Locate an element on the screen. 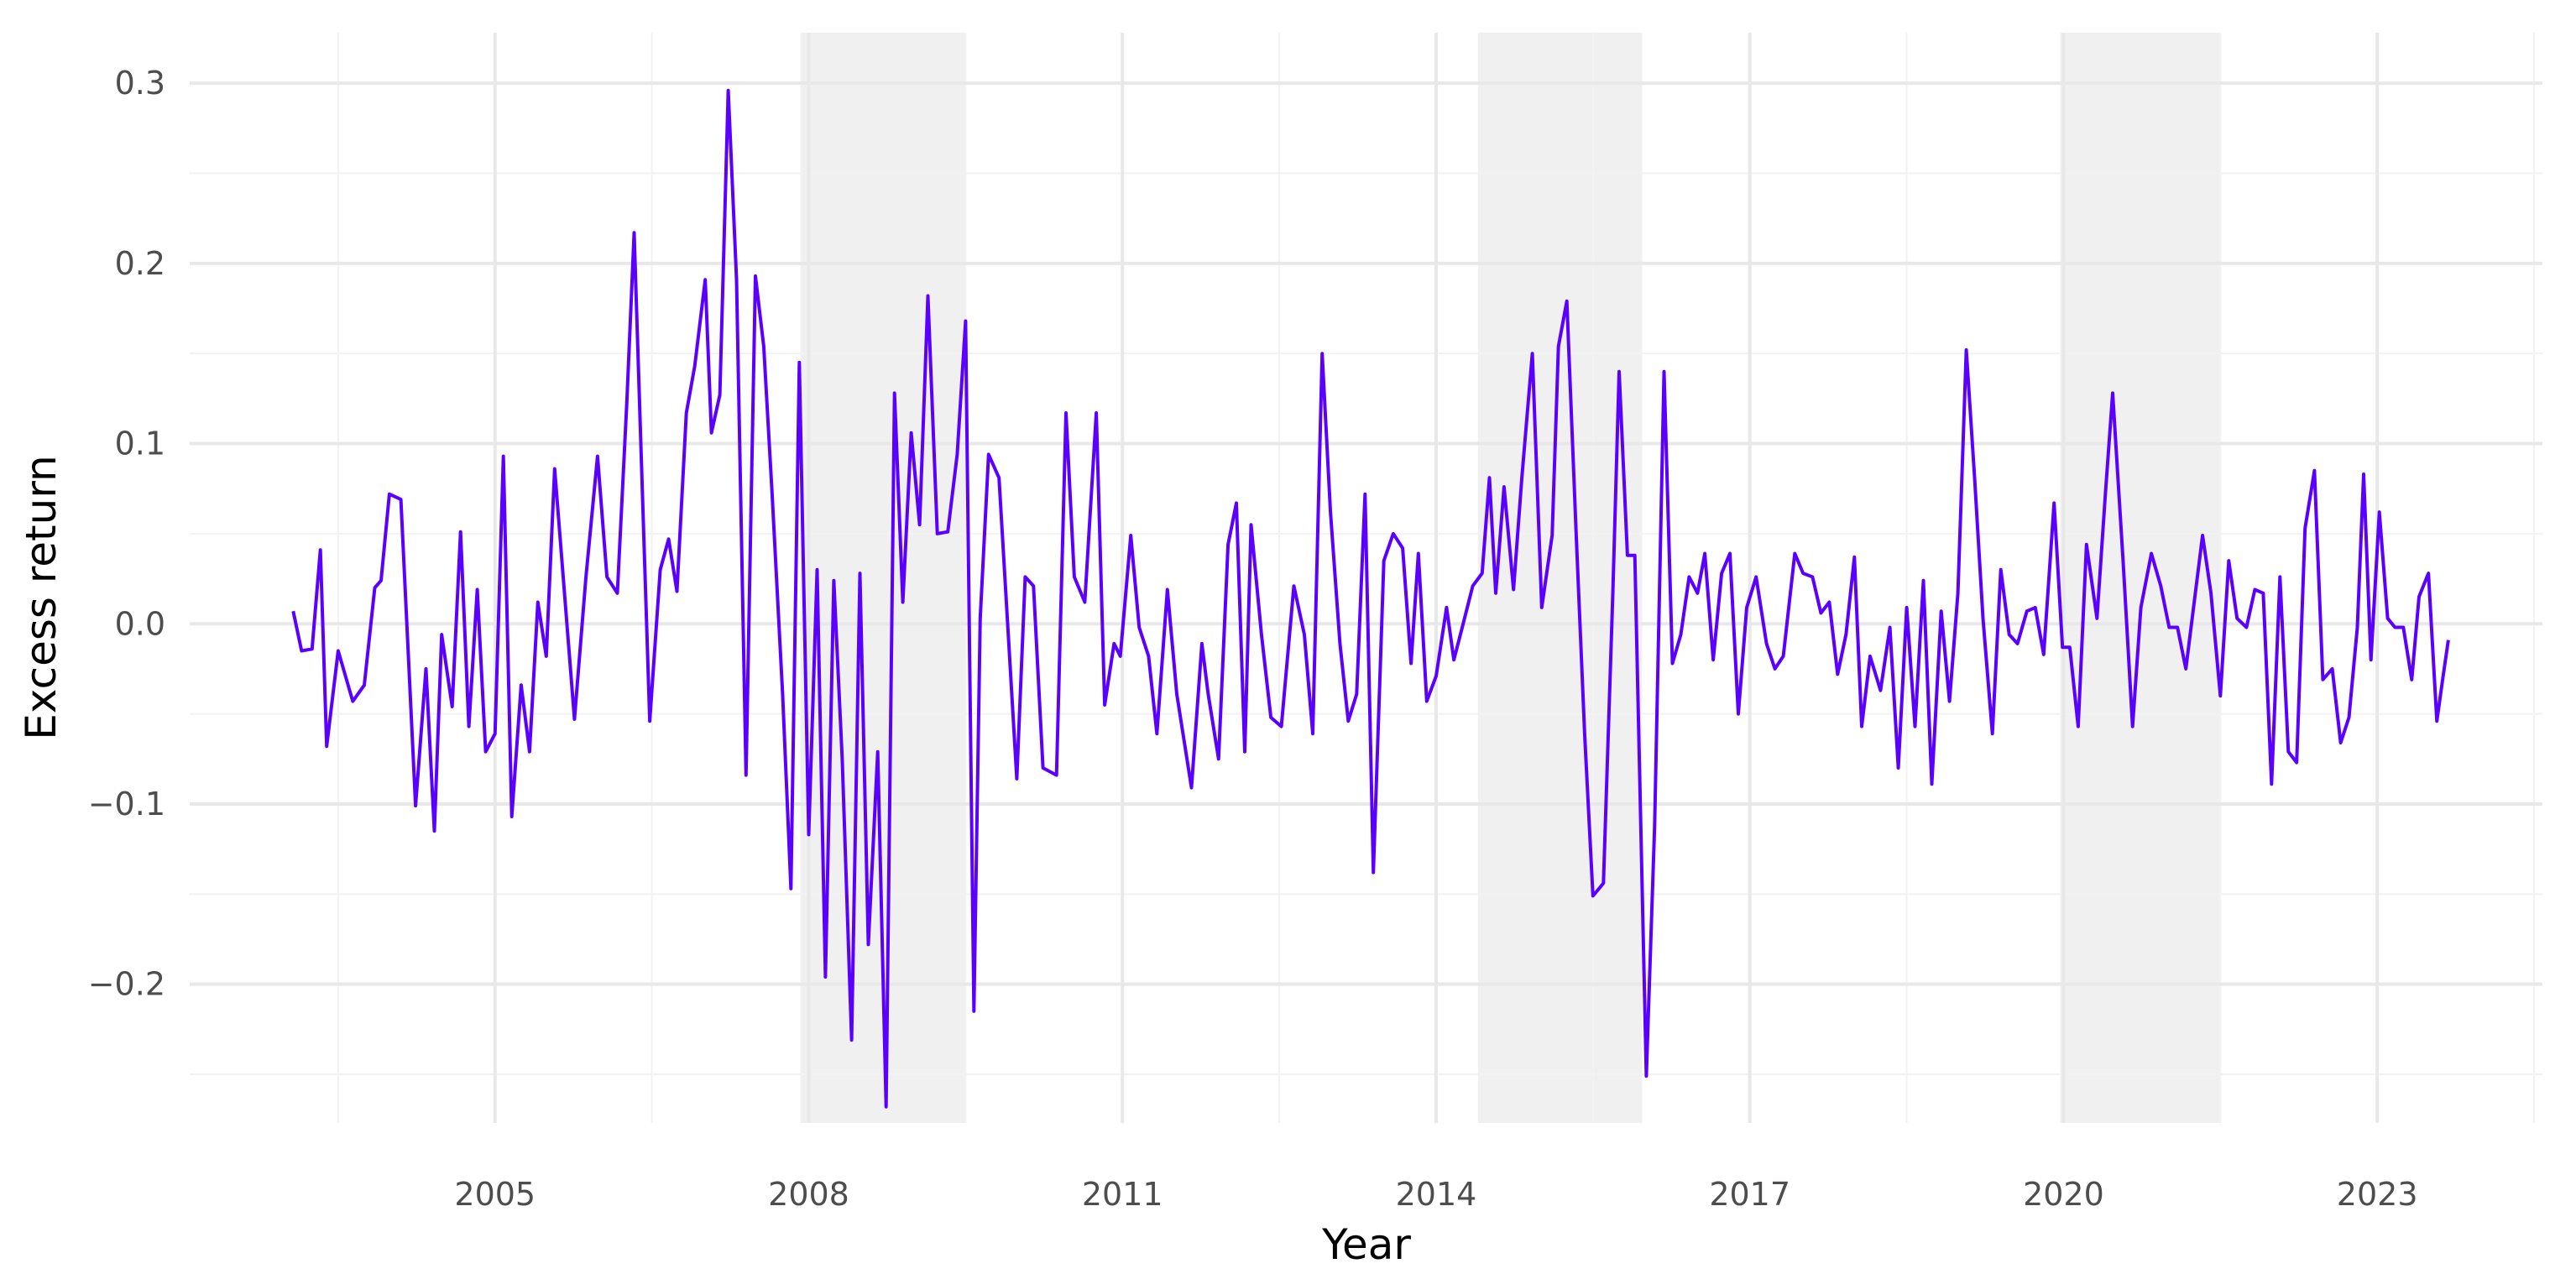 This screenshot has width=2576, height=1274. y-axis-title: Excess return is located at coordinates (41, 597).